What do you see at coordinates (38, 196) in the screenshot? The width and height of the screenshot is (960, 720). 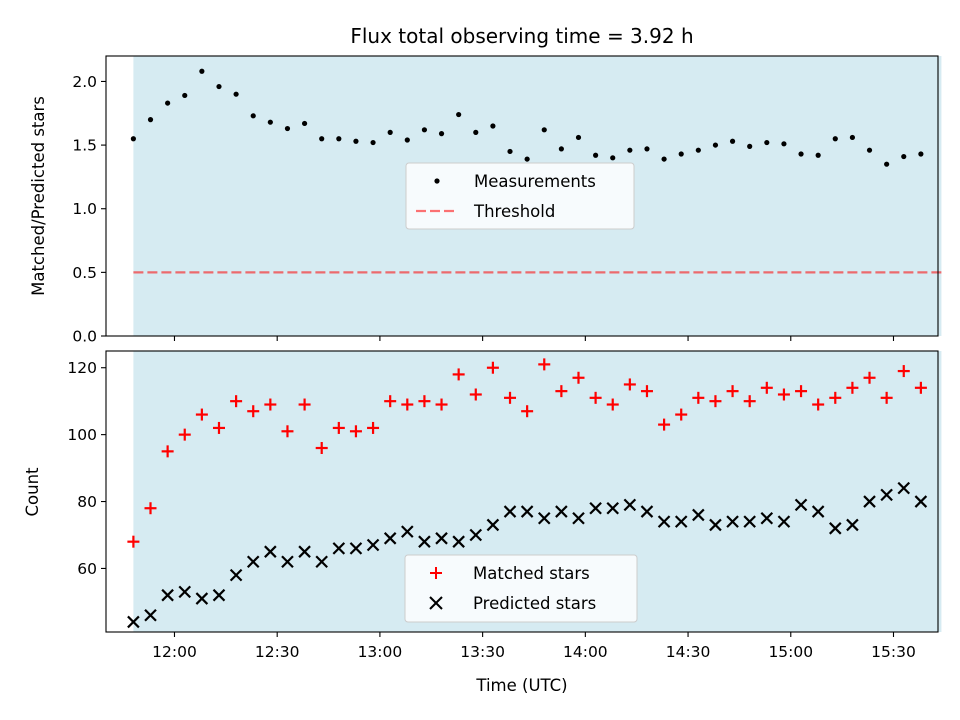 I see `top-y-axis-title: Matched/Predicted stars` at bounding box center [38, 196].